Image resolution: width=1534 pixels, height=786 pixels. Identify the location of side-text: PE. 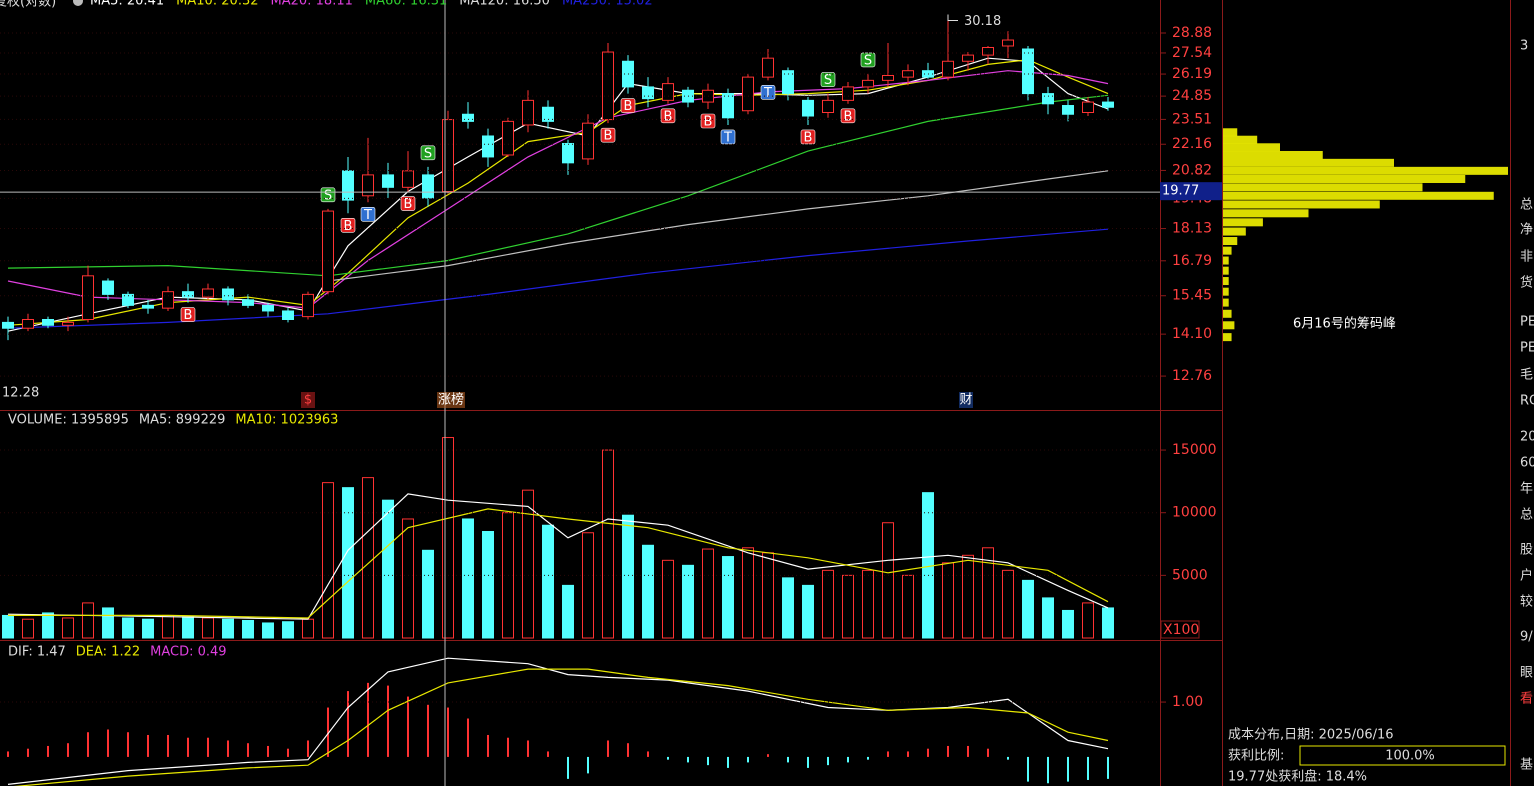
(1527, 322).